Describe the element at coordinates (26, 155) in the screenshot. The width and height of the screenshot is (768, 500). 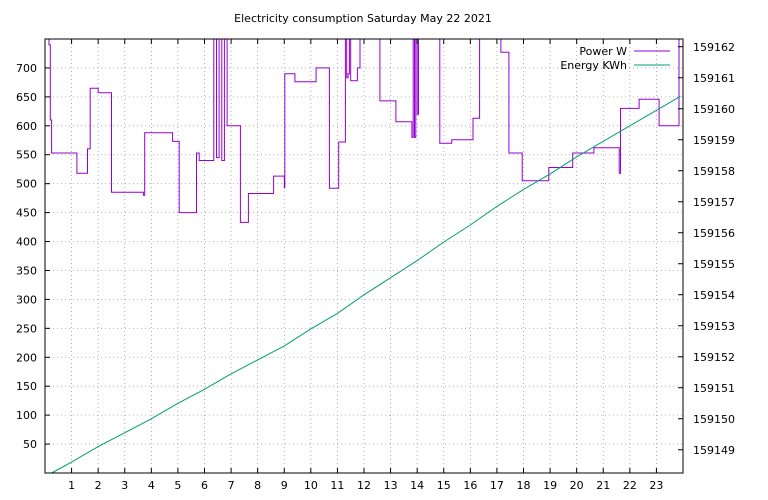
I see `y-left-tick-label: 550` at that location.